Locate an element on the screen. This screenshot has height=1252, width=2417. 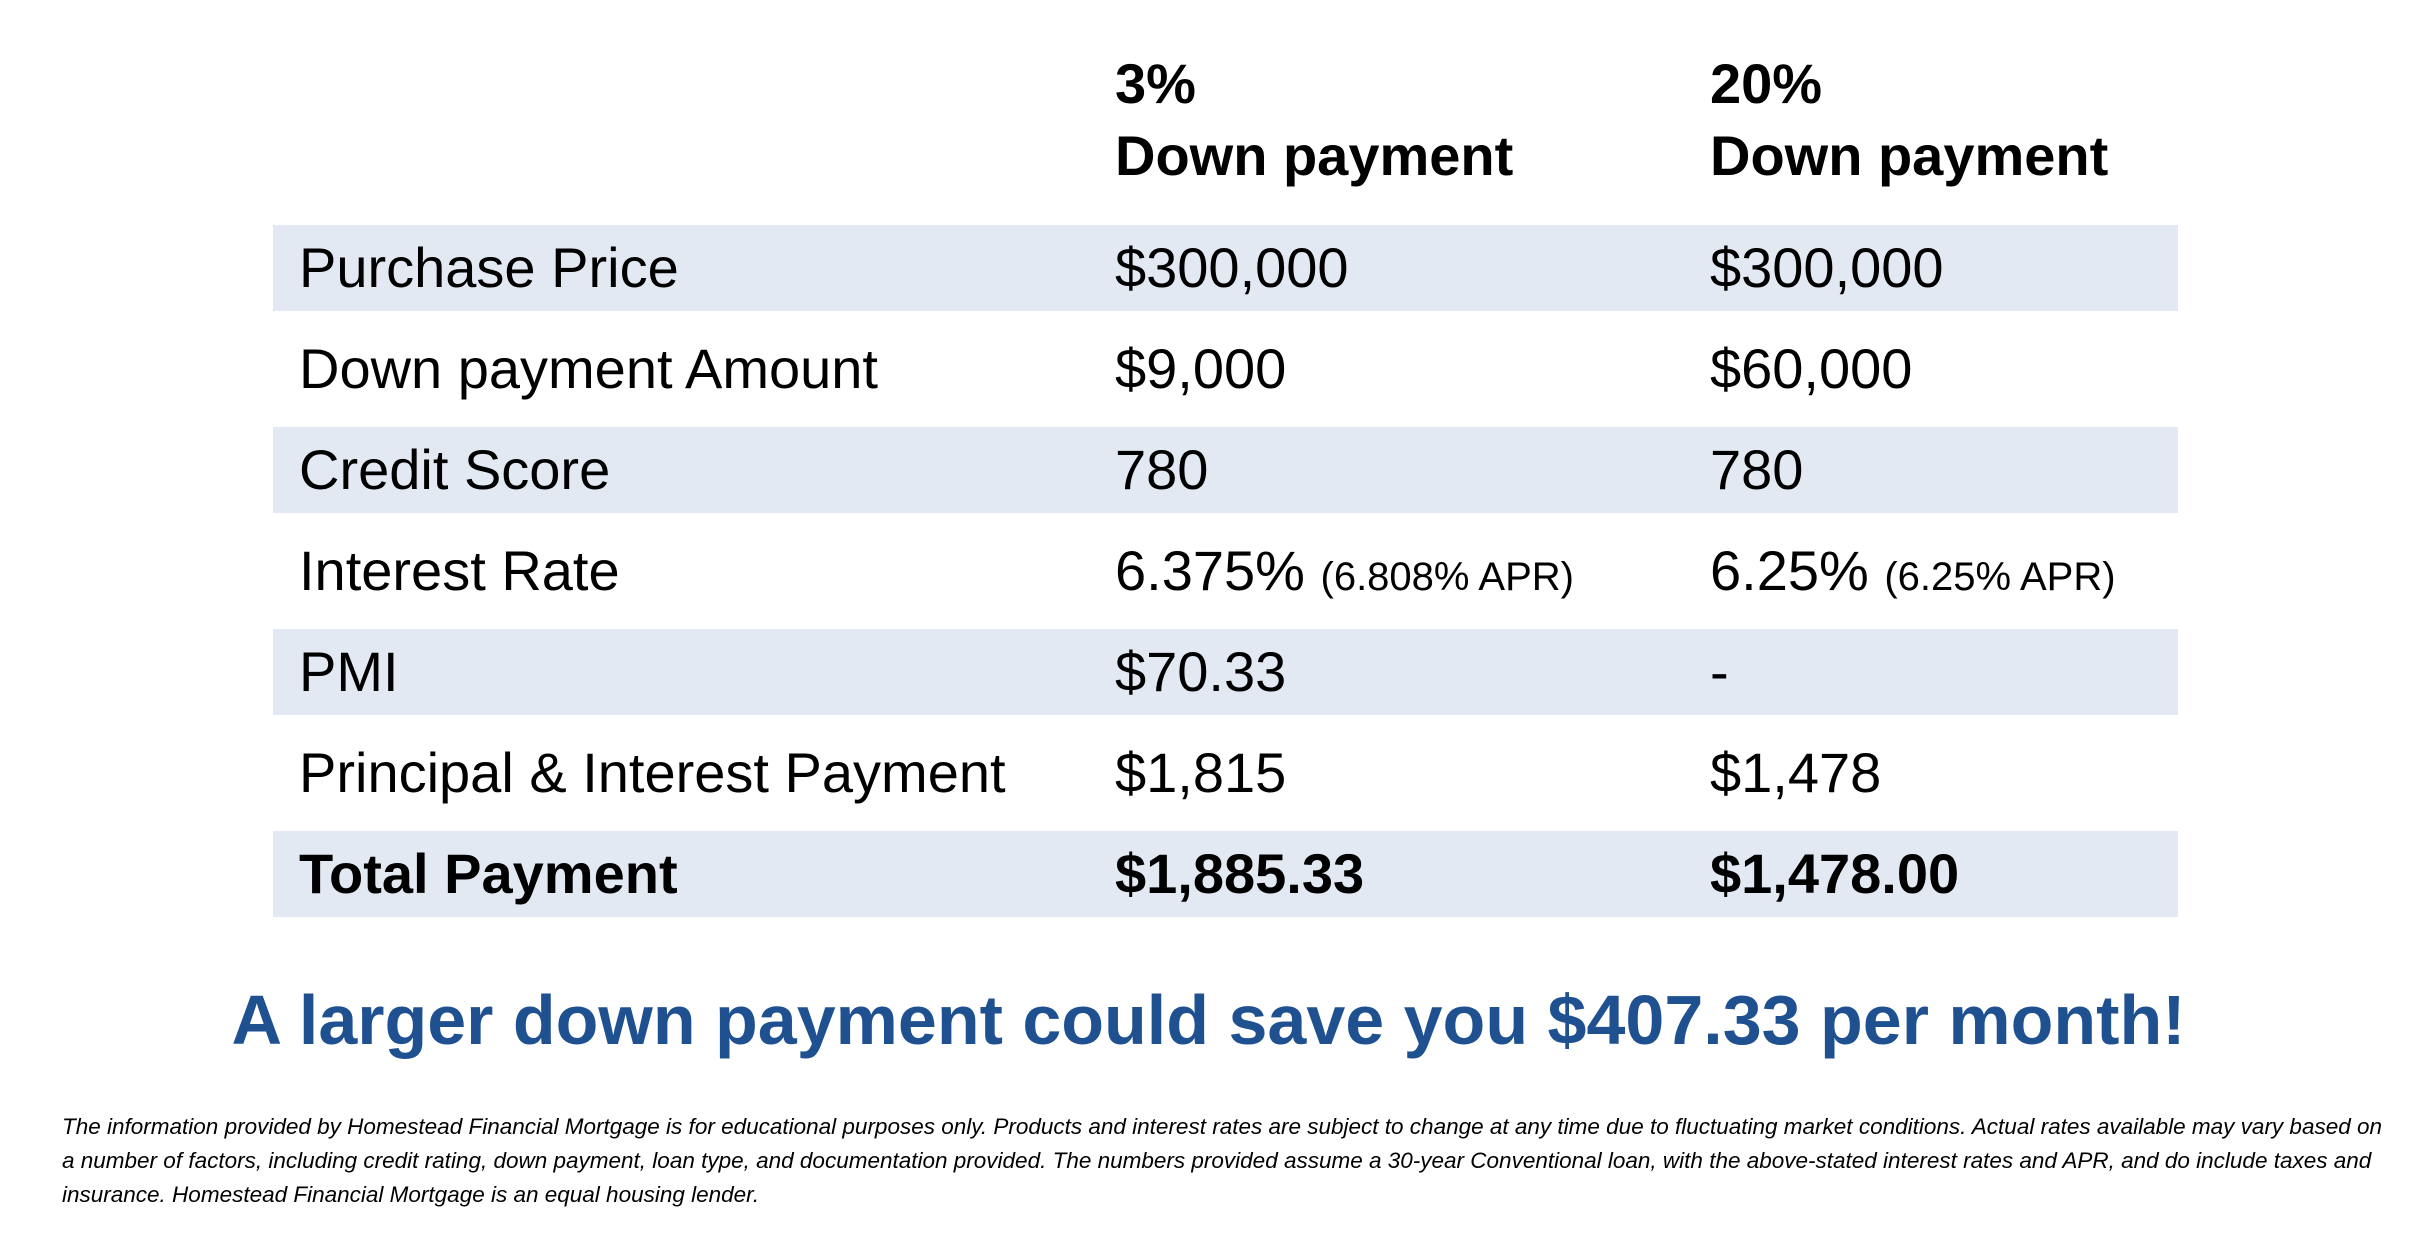
row-label: Total Payment is located at coordinates (488, 873).